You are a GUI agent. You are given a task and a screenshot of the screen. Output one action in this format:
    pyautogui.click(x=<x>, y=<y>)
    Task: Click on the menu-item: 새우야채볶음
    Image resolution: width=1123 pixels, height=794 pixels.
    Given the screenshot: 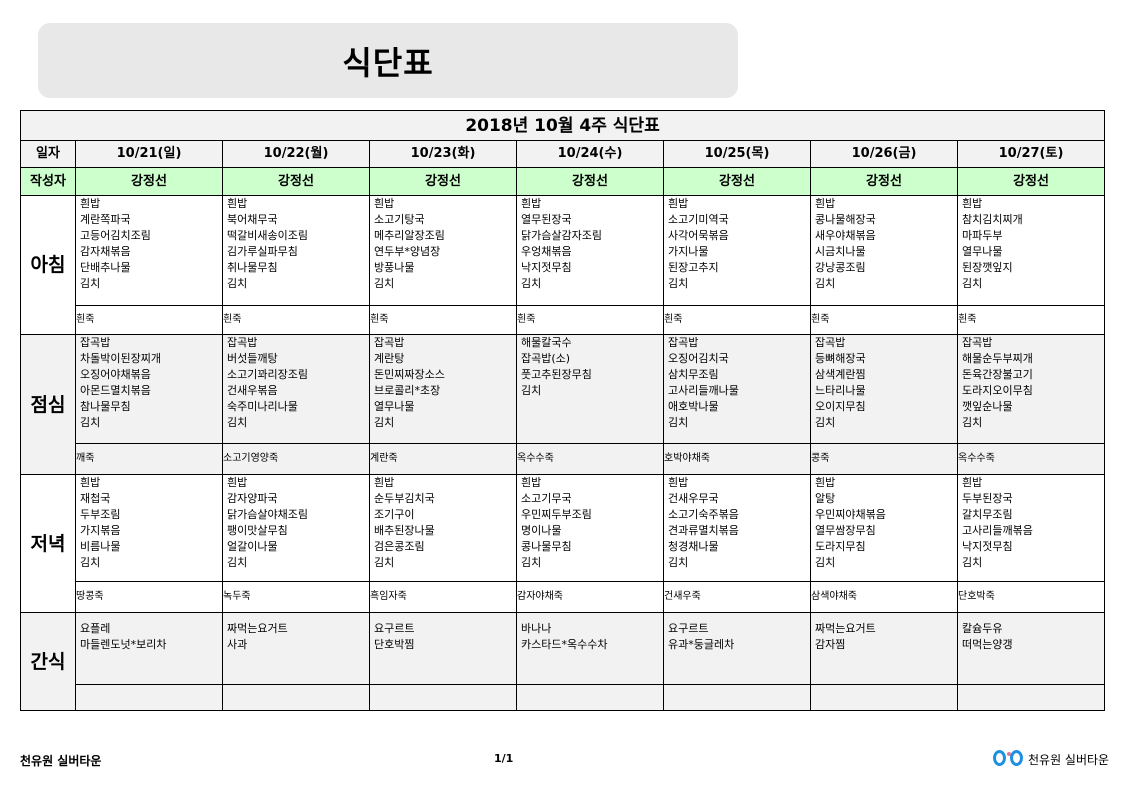 What is the action you would take?
    pyautogui.click(x=845, y=235)
    